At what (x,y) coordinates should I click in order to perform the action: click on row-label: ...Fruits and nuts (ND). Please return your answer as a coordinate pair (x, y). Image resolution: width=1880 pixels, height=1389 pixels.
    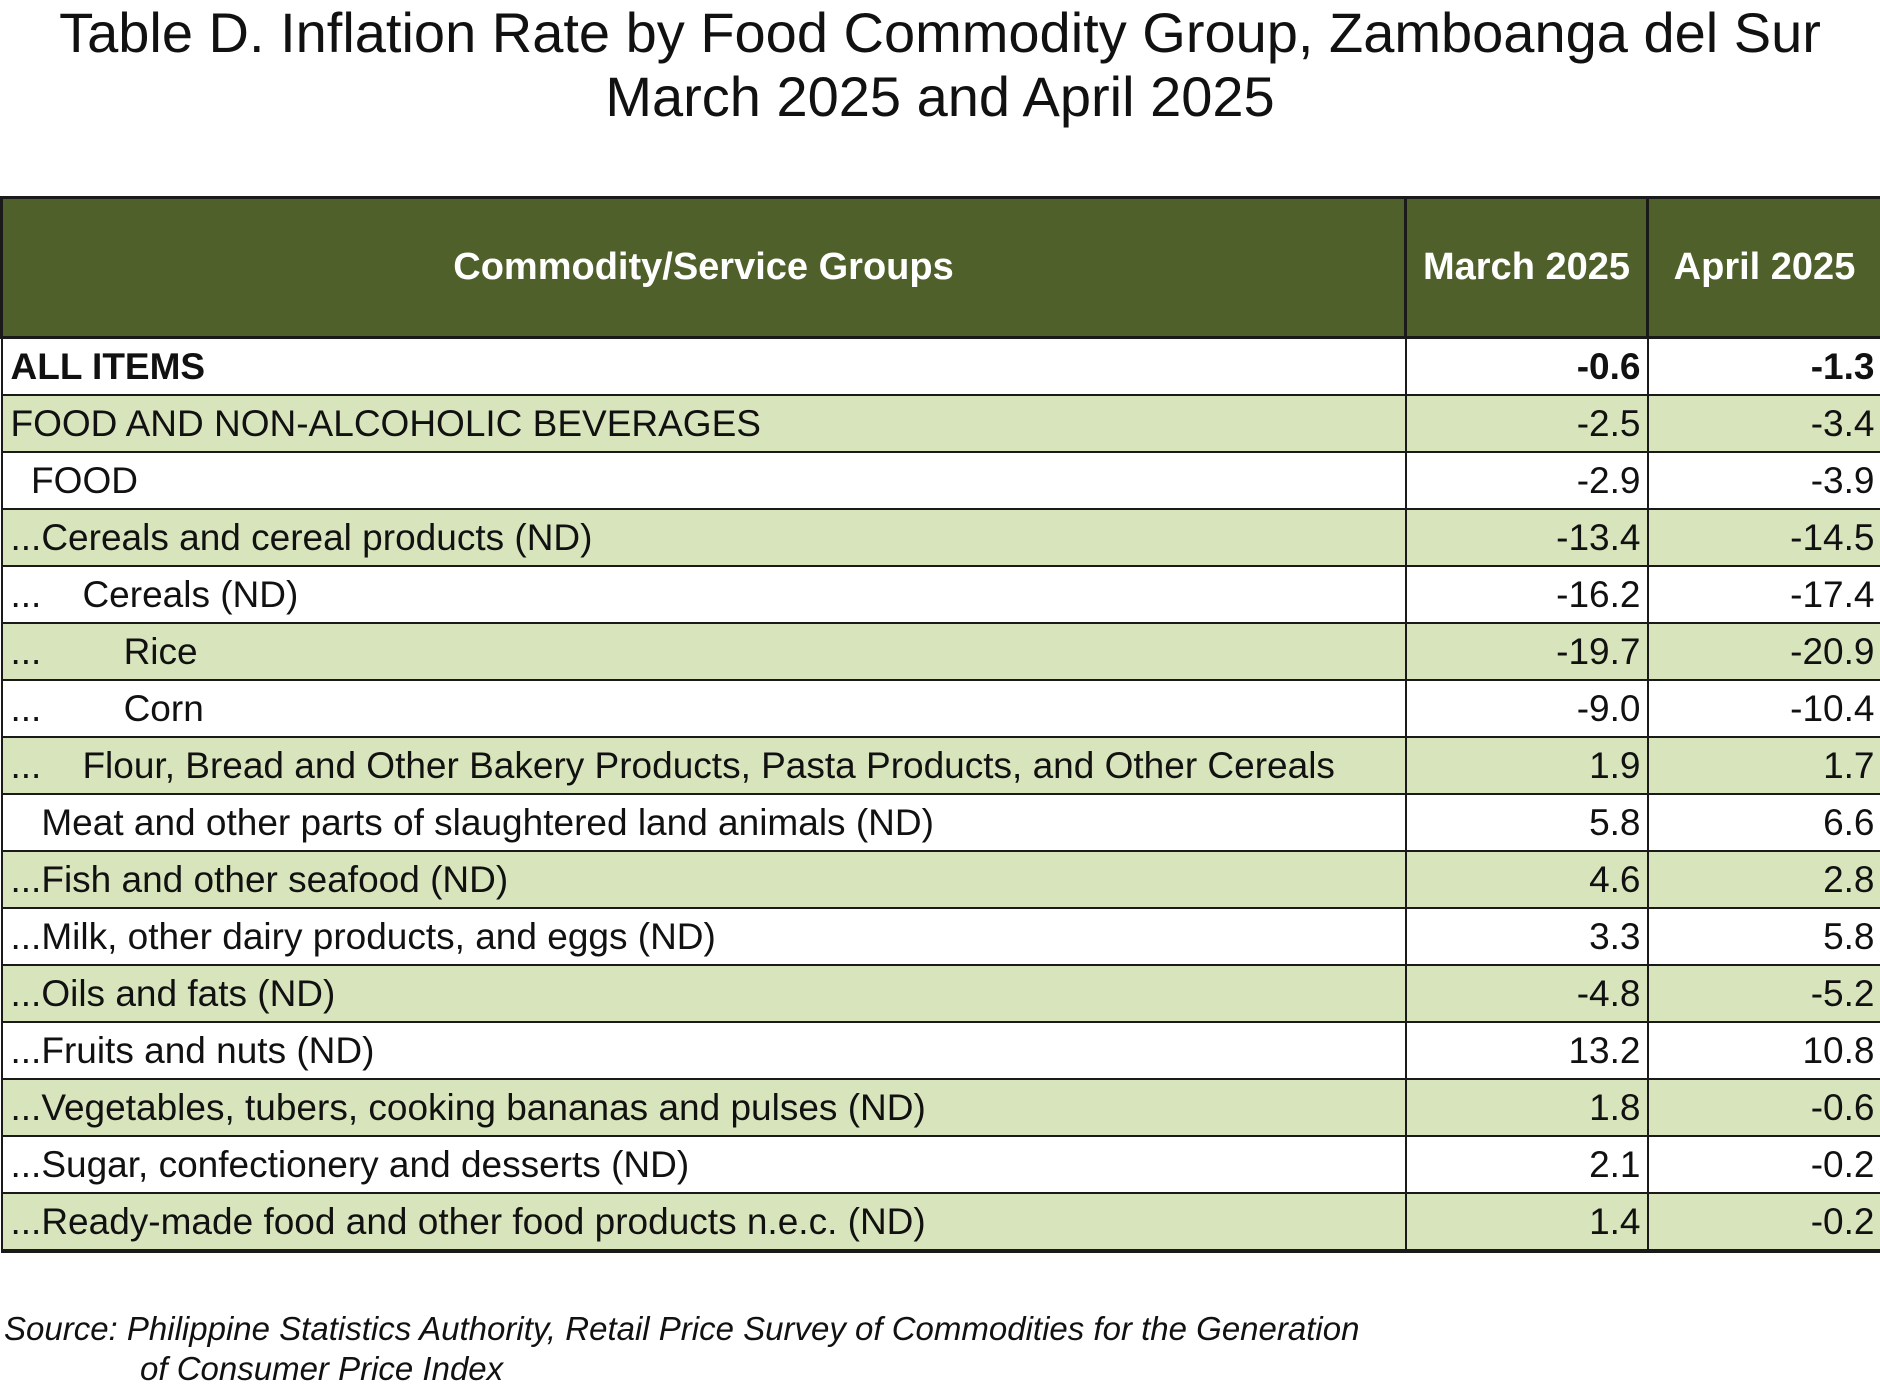
    Looking at the image, I should click on (704, 1050).